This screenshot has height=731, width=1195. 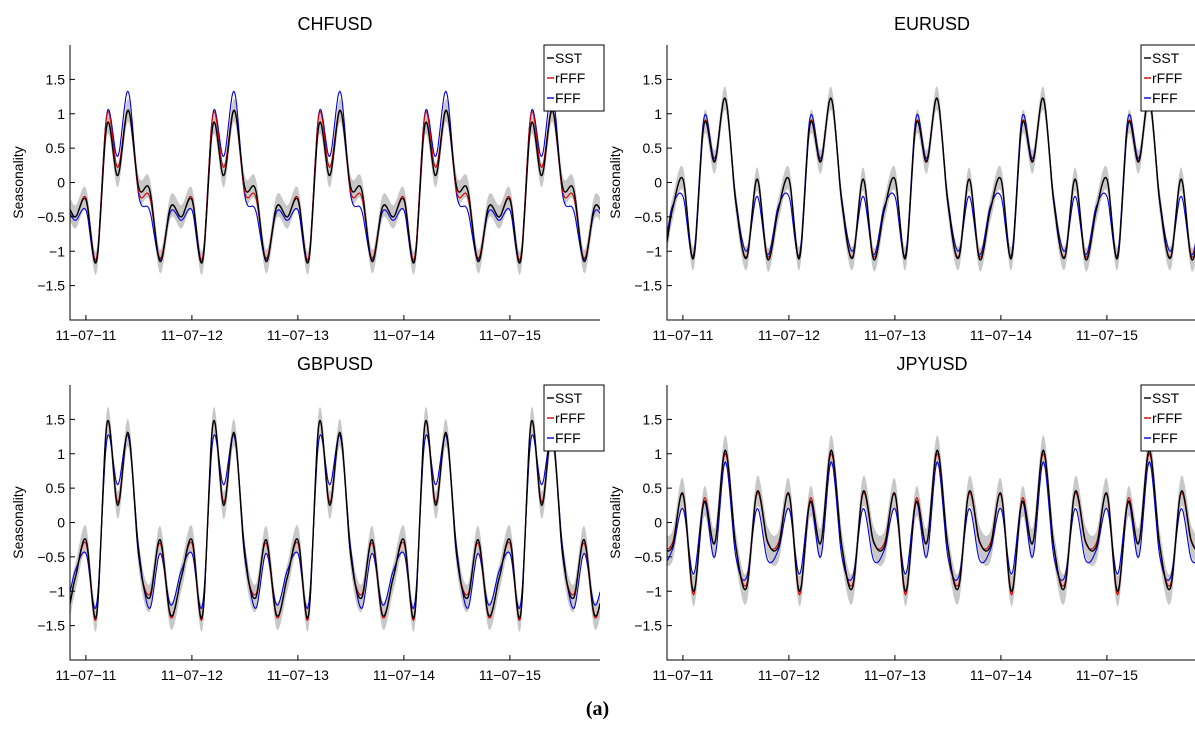 What do you see at coordinates (932, 24) in the screenshot?
I see `chart-title: EURUSD` at bounding box center [932, 24].